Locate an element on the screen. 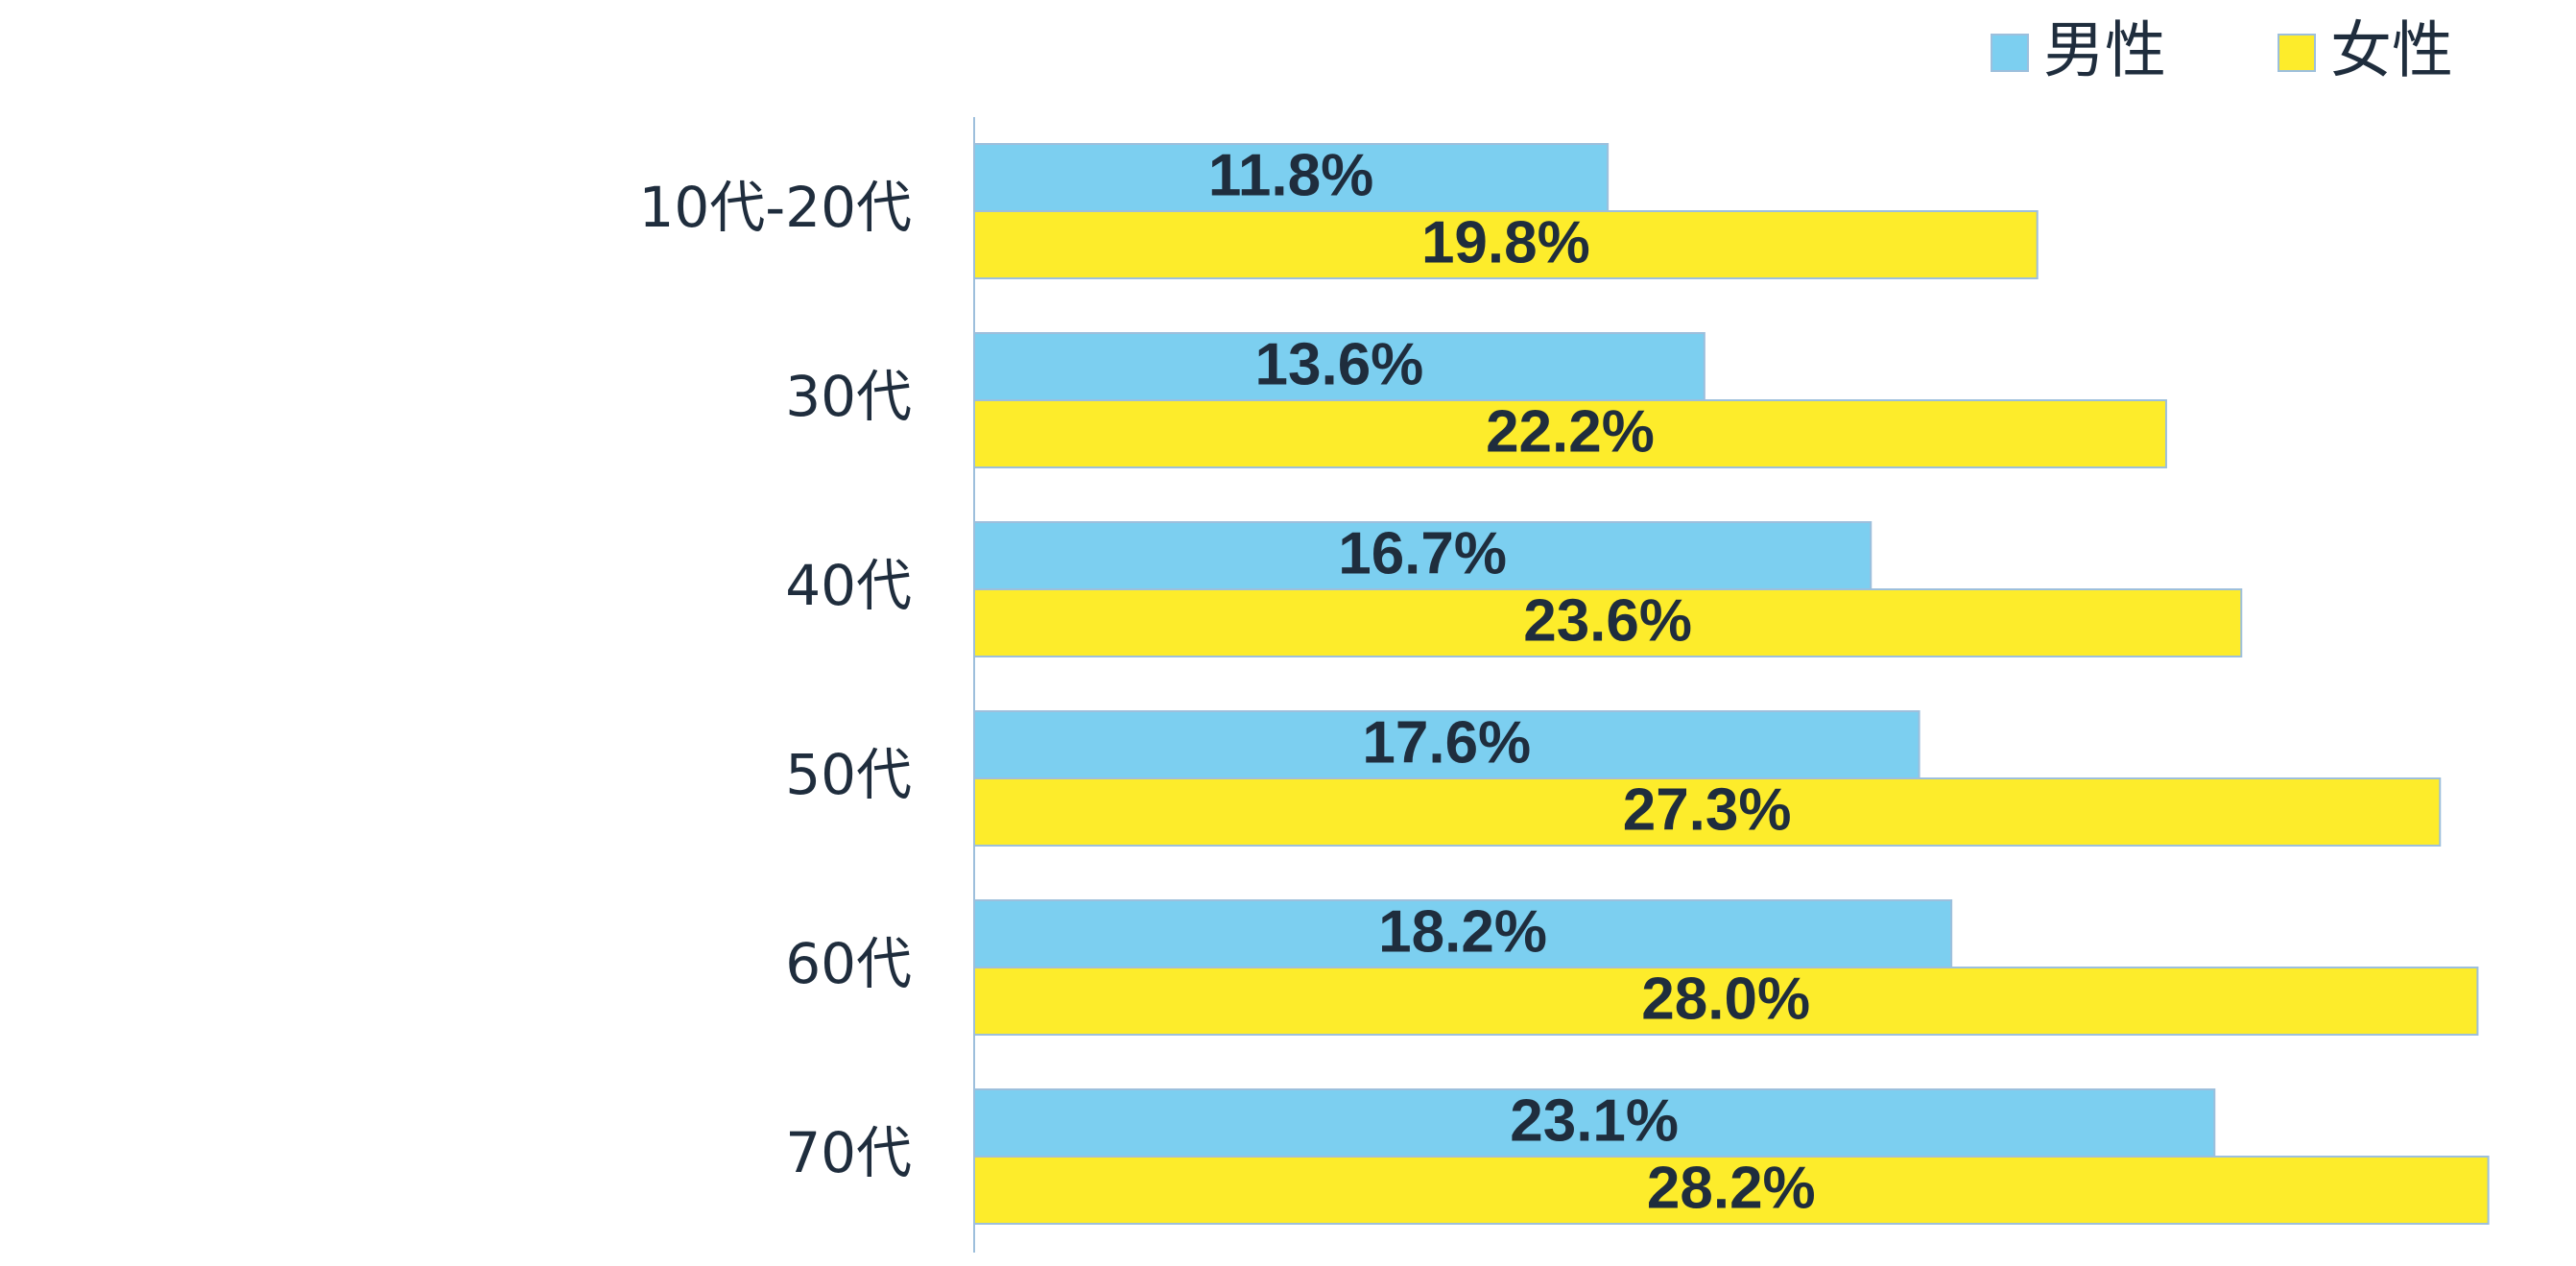  chart-legend: 男性 女性 is located at coordinates (2222, 52).